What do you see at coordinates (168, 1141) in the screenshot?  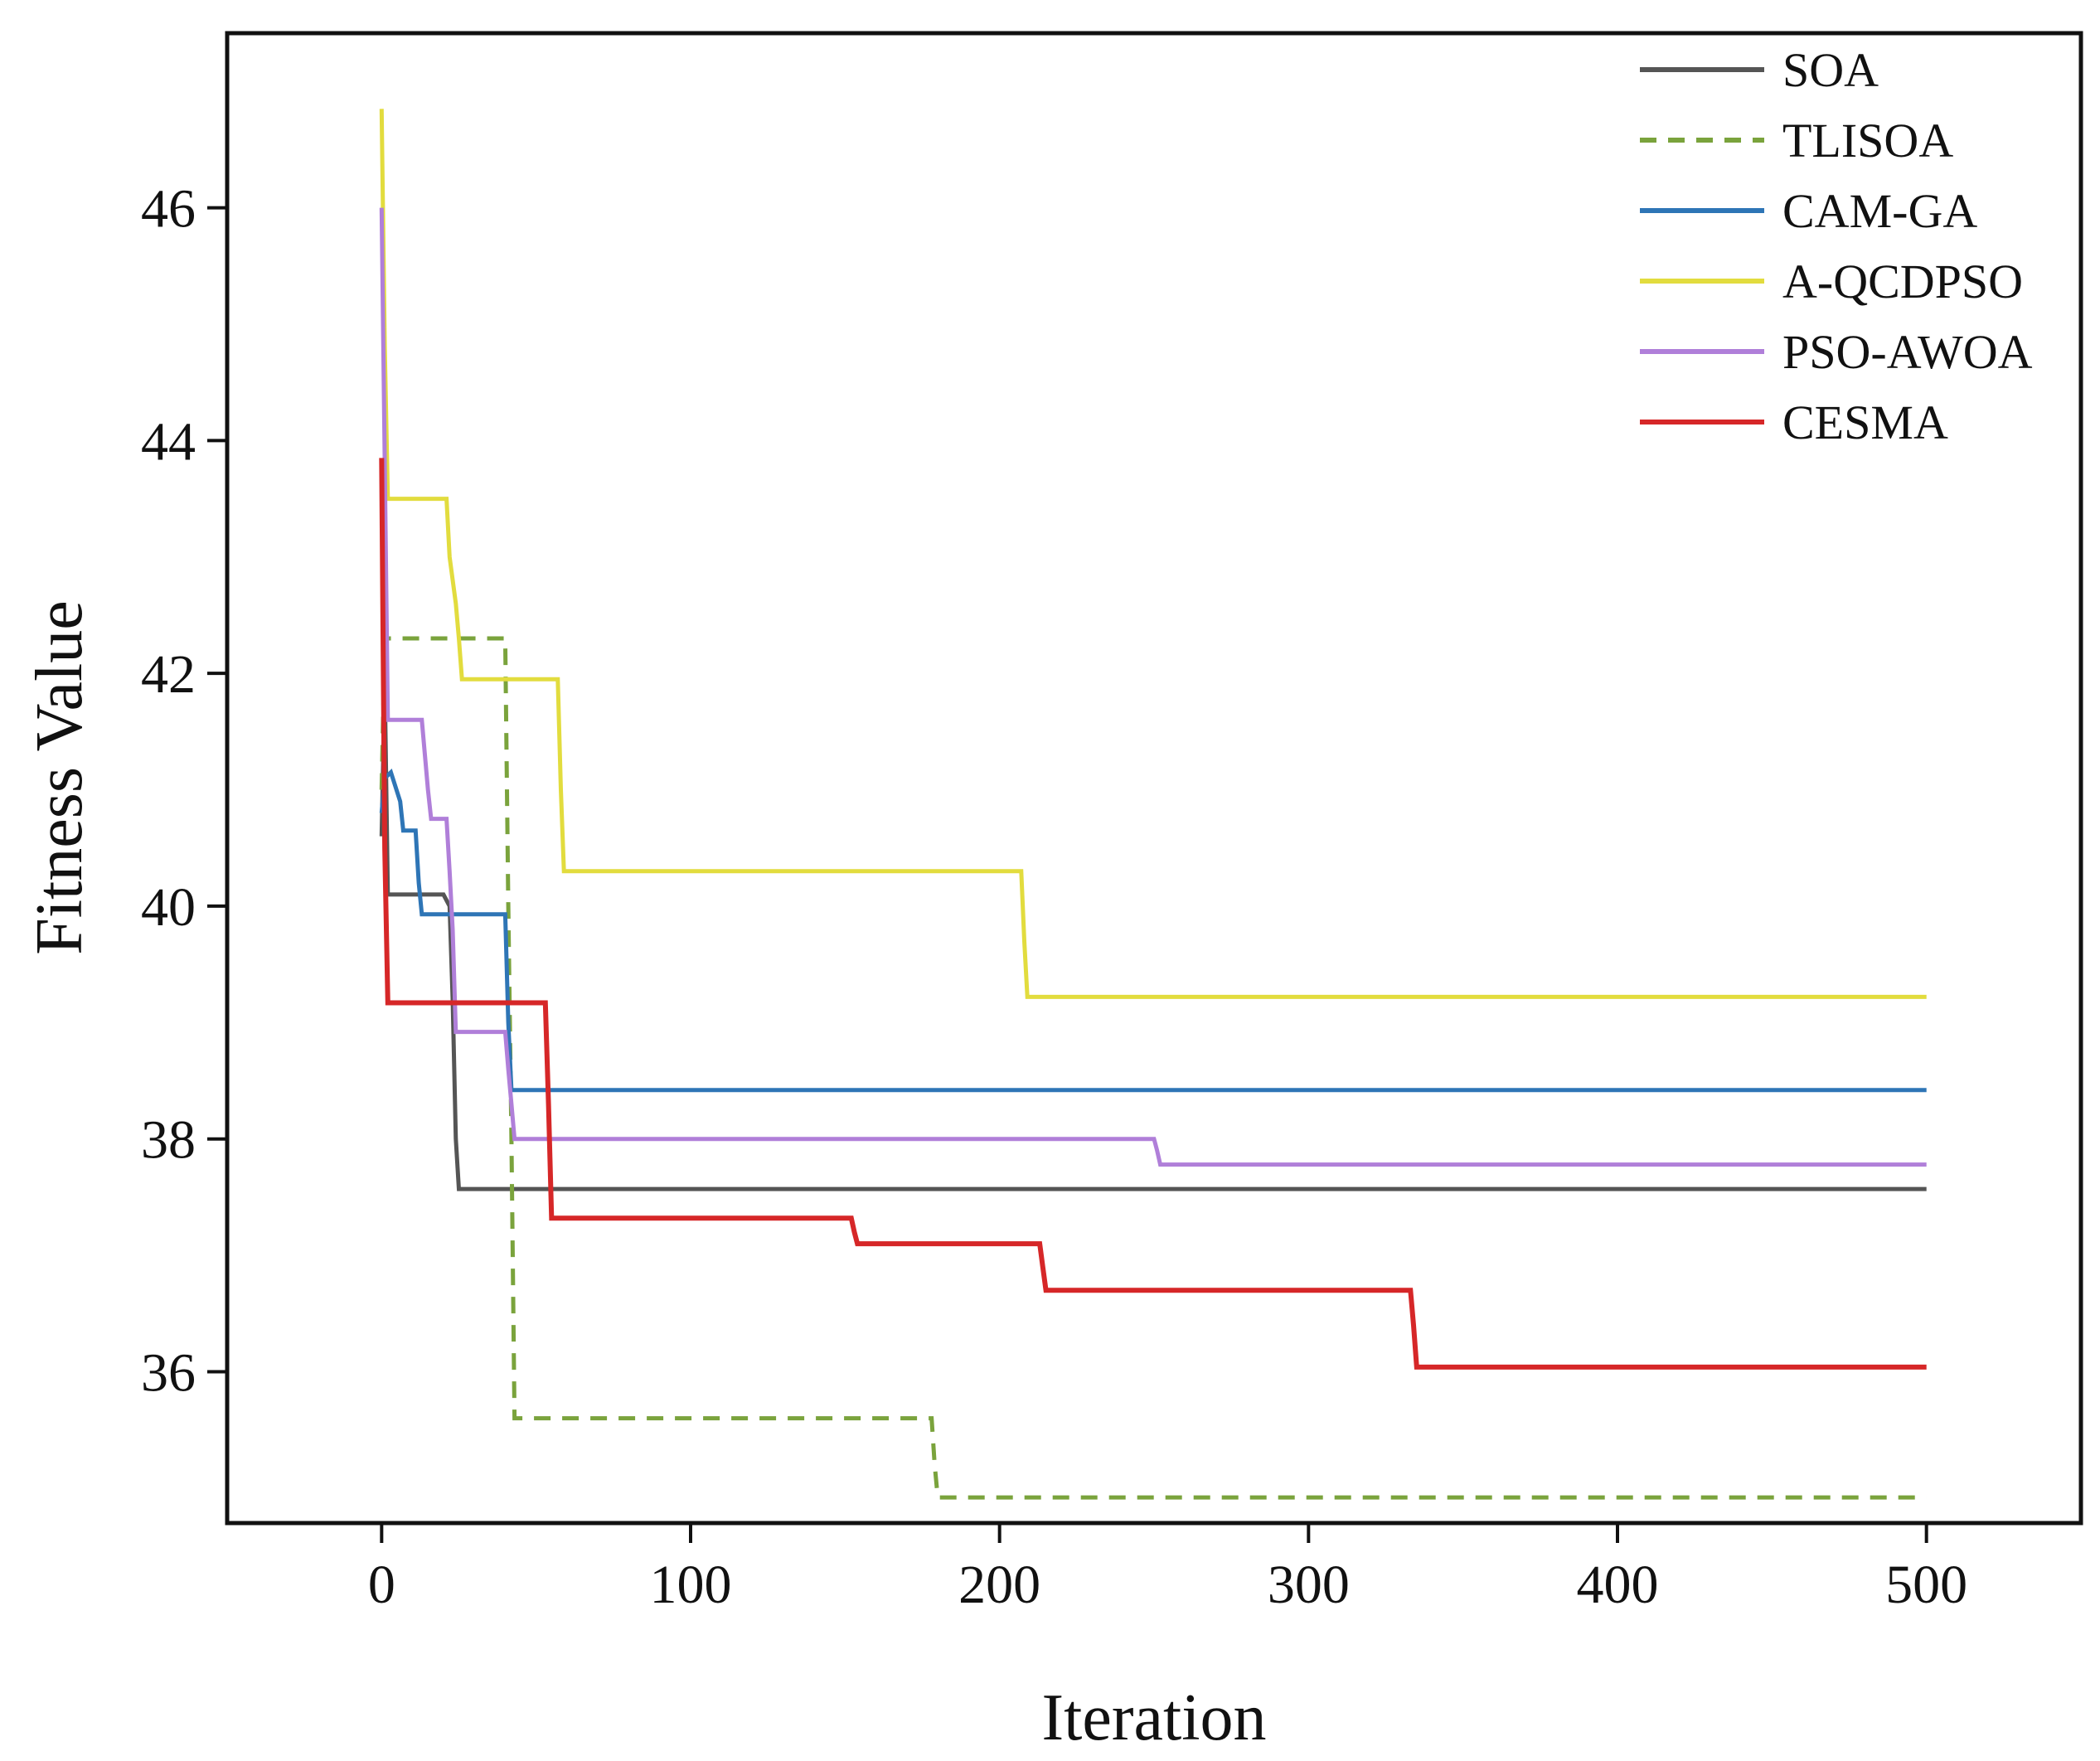 I see `y-tick-label: 38` at bounding box center [168, 1141].